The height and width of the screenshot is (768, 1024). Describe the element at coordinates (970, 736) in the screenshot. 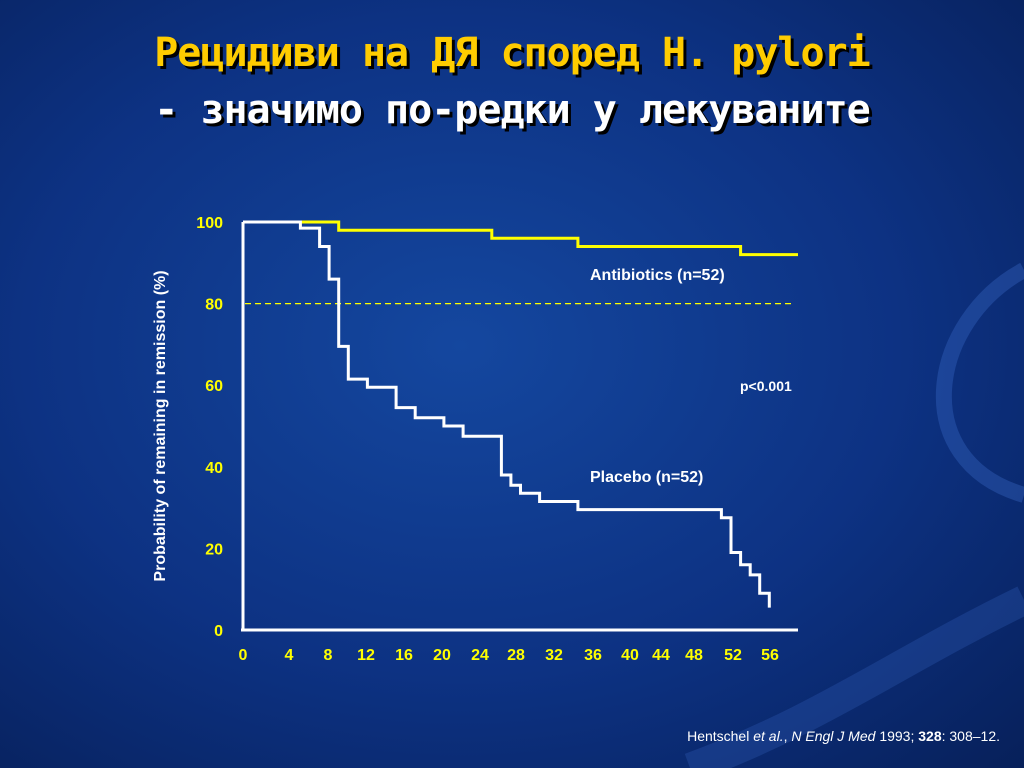

I see `citation-pages: : 308–12.` at that location.